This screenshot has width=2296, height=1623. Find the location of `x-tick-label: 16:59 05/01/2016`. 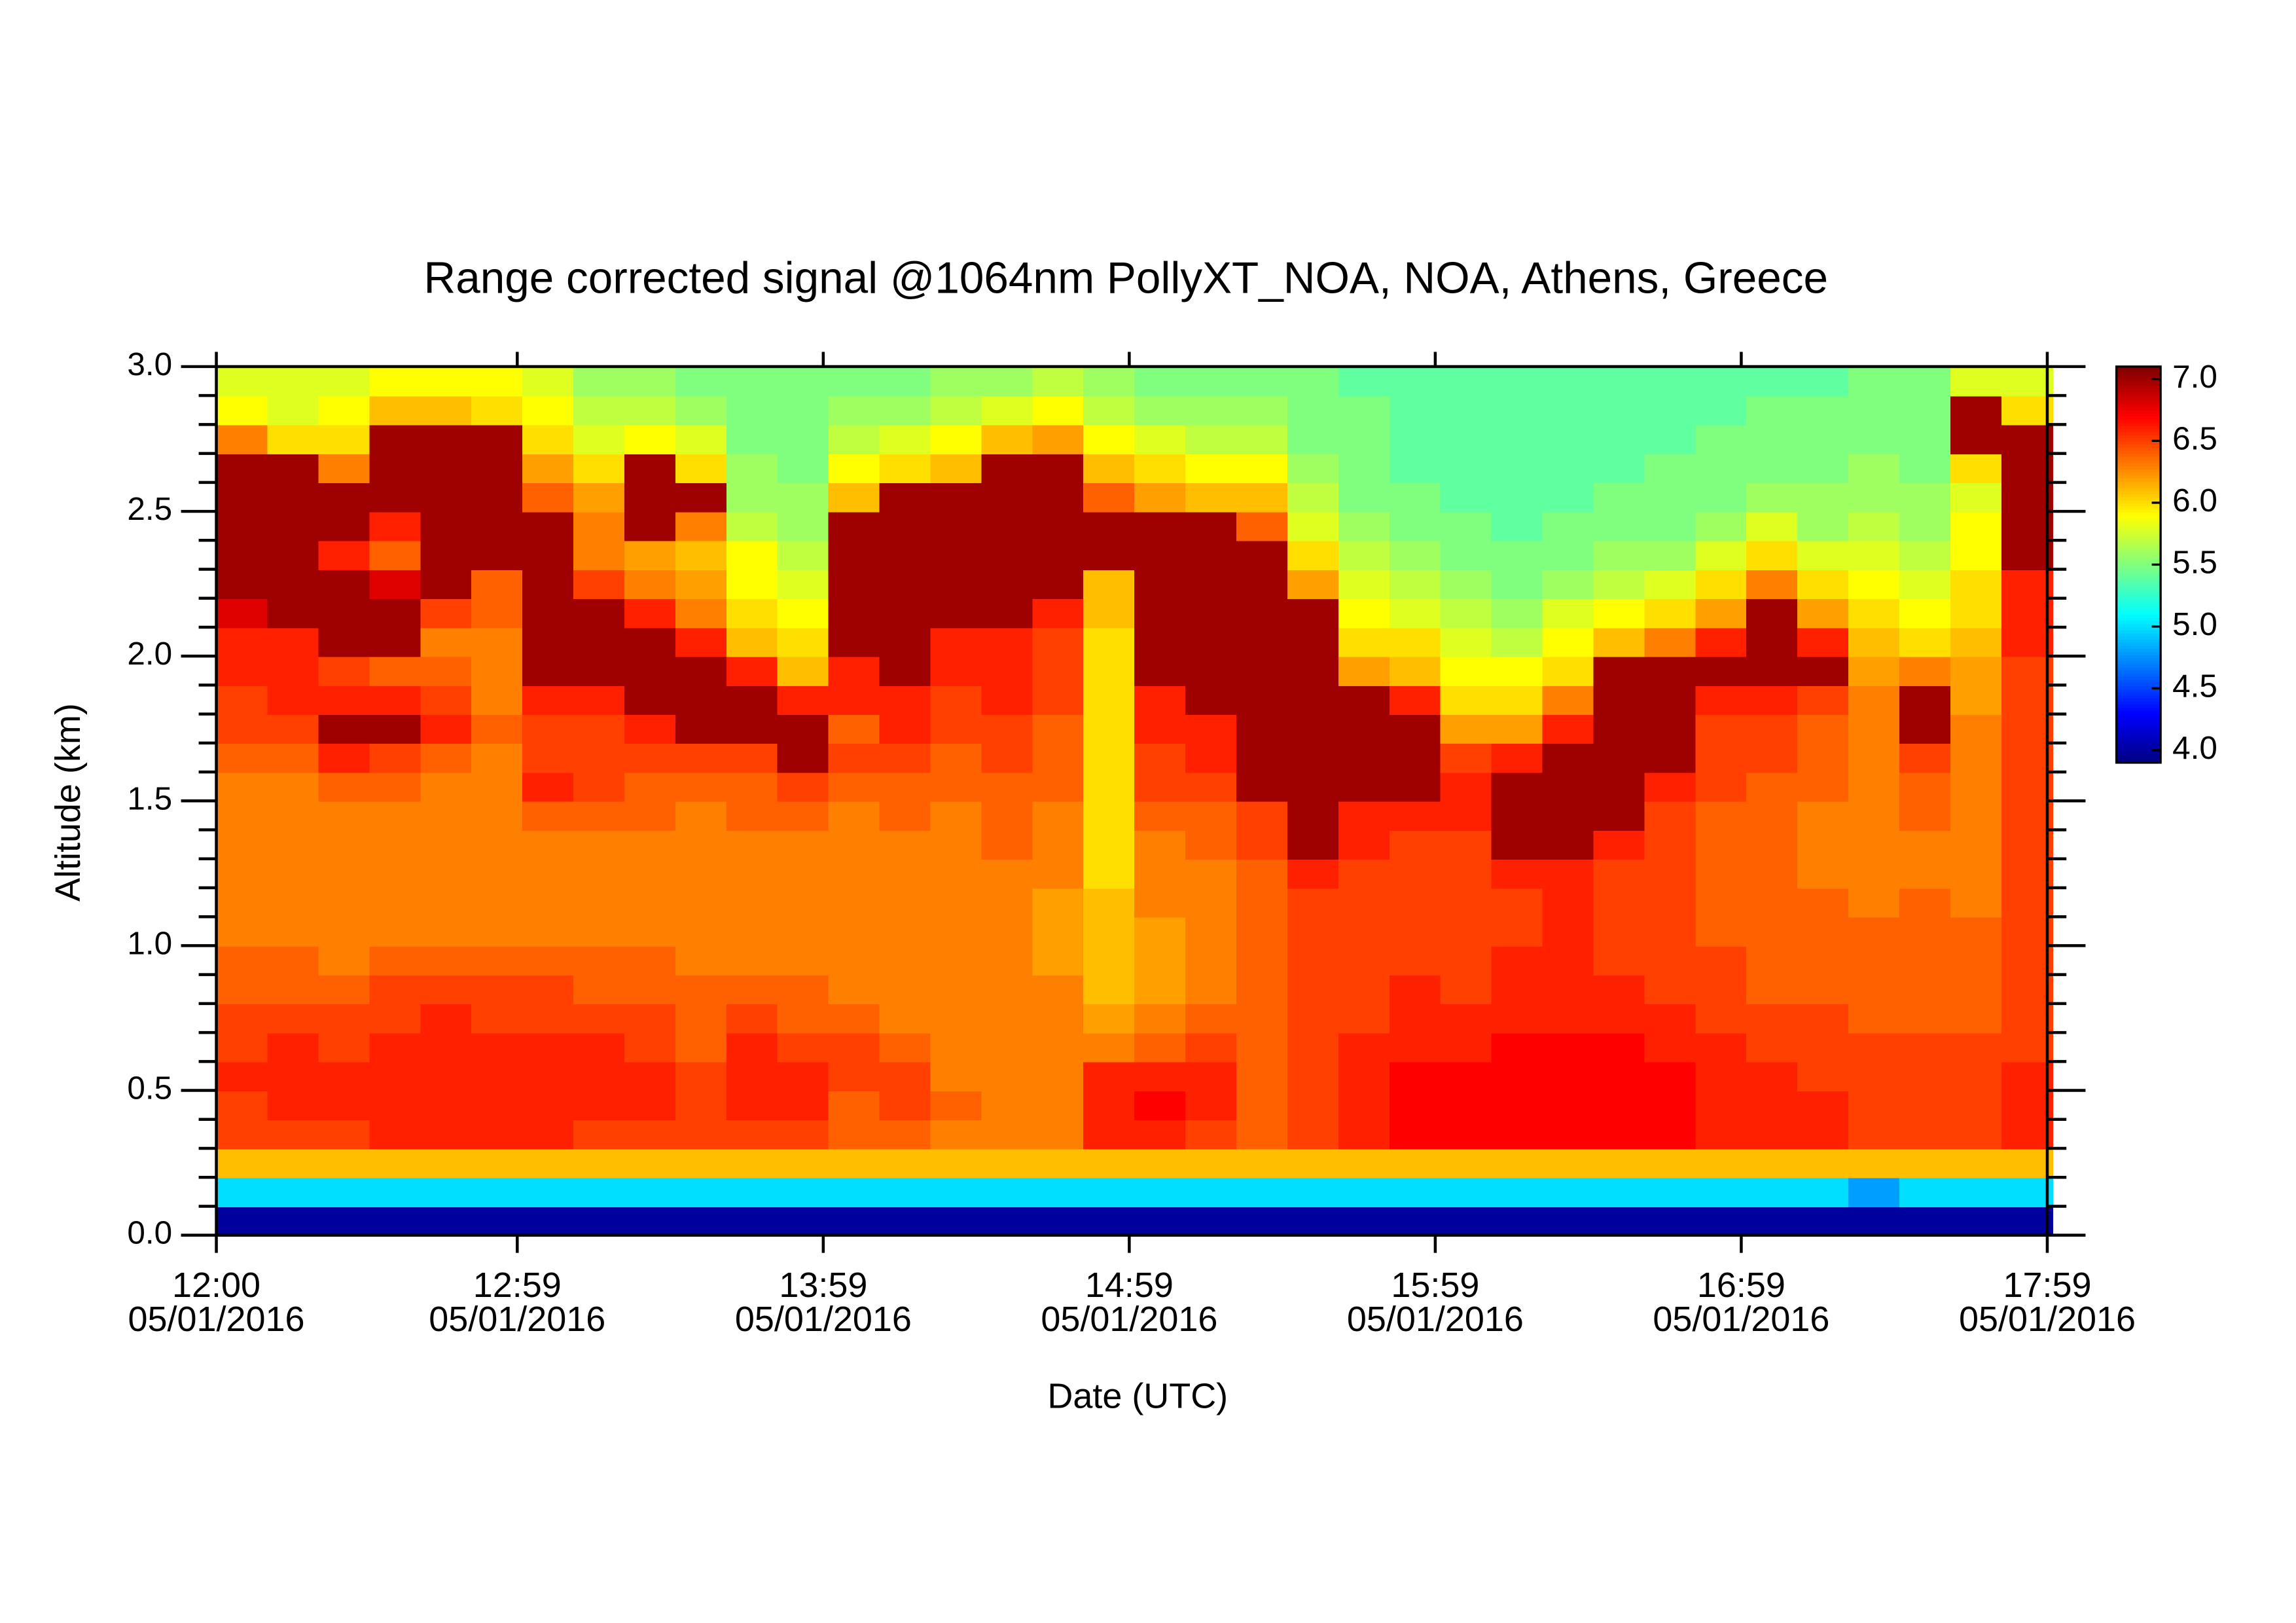

x-tick-label: 16:59 05/01/2016 is located at coordinates (1741, 1303).